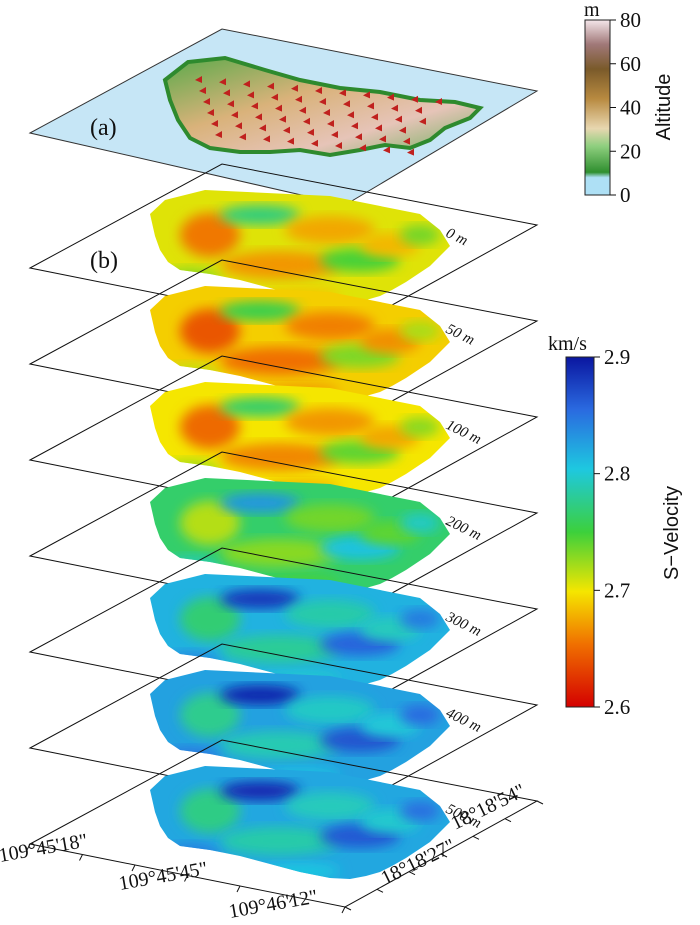 The width and height of the screenshot is (700, 925). I want to click on station-markers, so click(318, 116).